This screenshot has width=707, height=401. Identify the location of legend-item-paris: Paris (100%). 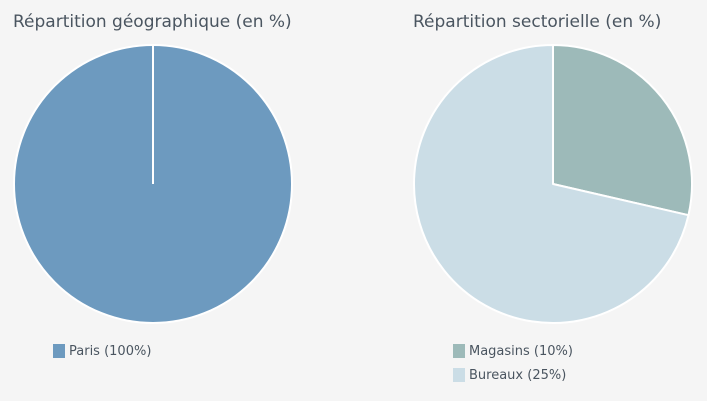
(102, 351).